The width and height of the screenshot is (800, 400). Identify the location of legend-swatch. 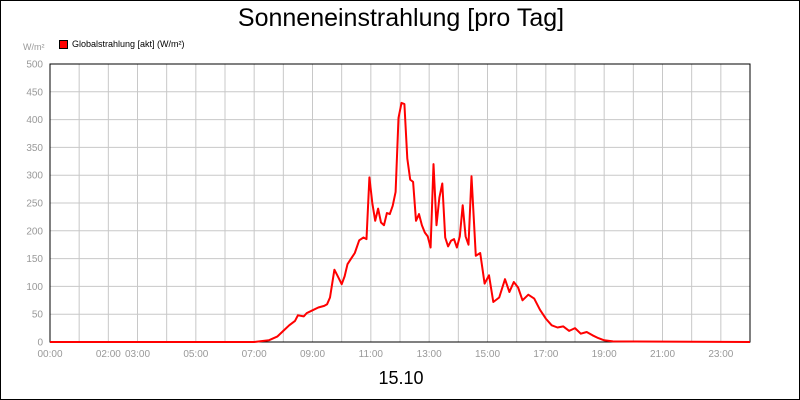
(63, 44).